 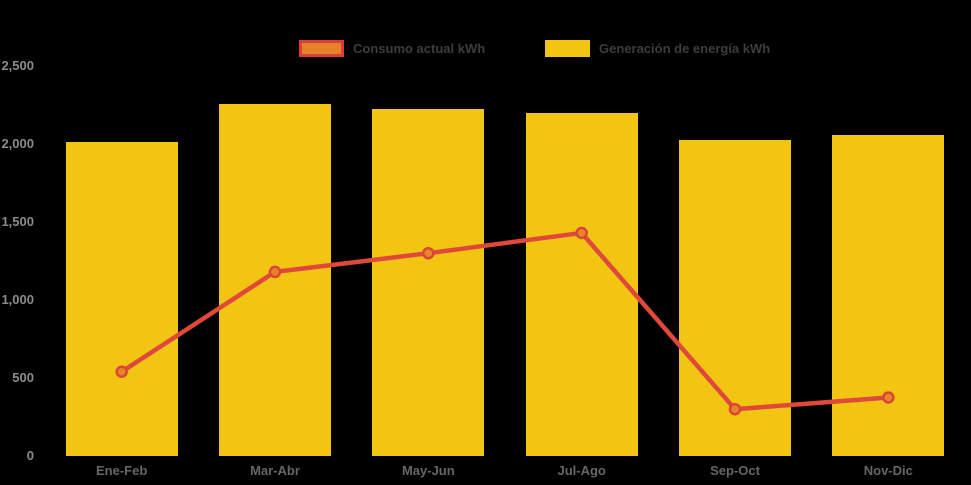 What do you see at coordinates (23, 377) in the screenshot?
I see `y-axis-tick-label: 500` at bounding box center [23, 377].